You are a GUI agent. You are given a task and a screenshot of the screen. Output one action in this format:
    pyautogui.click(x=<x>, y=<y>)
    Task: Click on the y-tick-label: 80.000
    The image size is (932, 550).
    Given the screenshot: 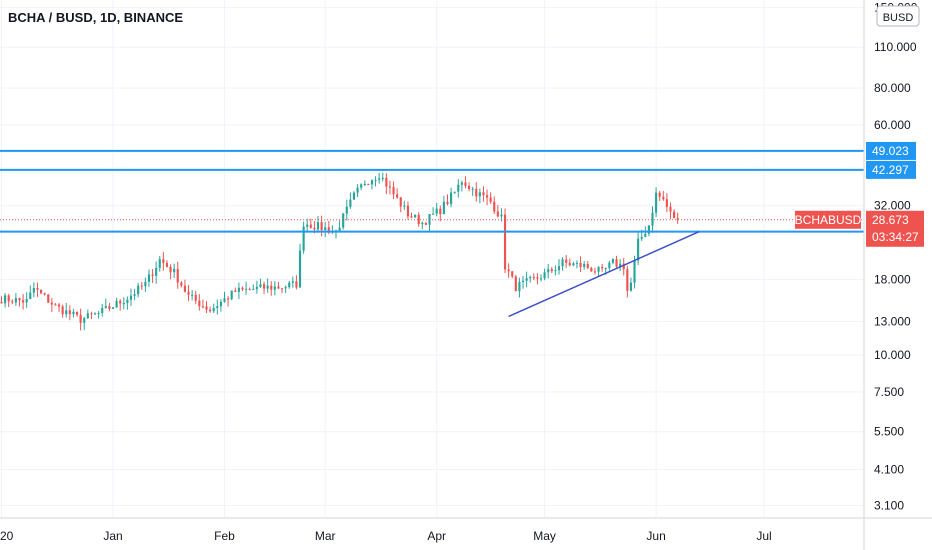 What is the action you would take?
    pyautogui.click(x=892, y=88)
    